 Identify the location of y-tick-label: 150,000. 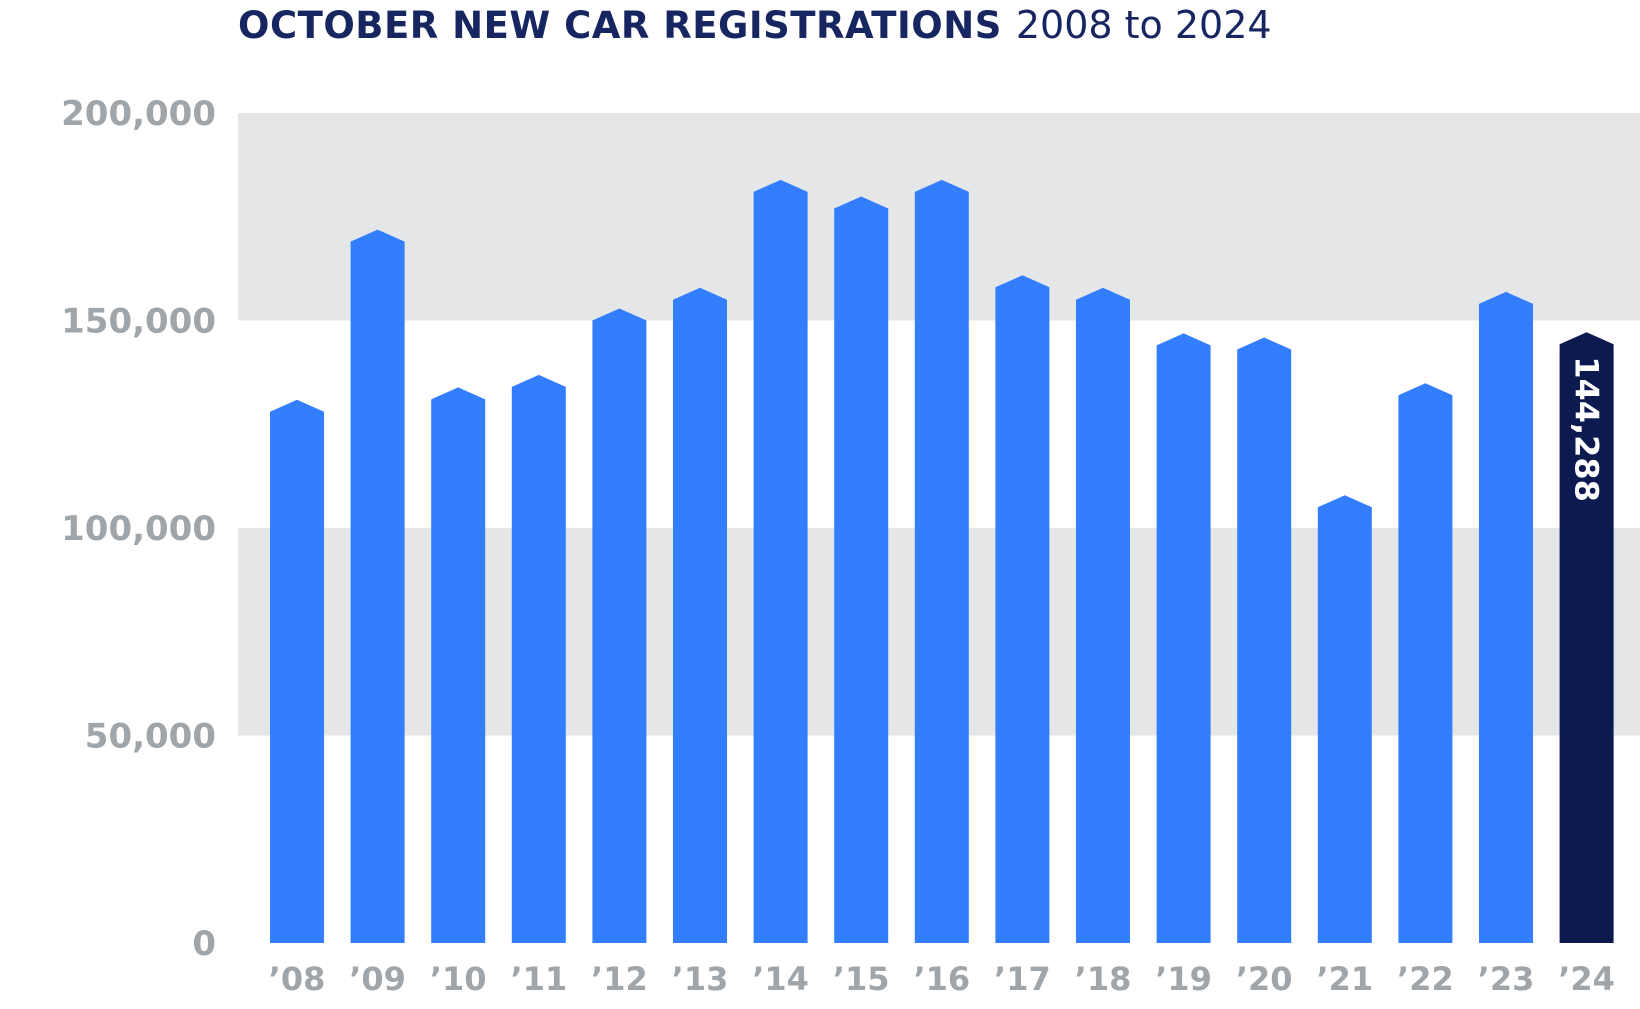
(138, 322).